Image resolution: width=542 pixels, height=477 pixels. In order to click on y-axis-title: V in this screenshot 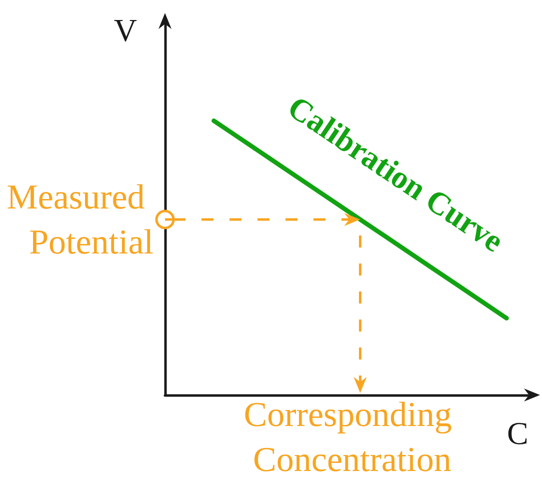, I will do `click(125, 30)`.